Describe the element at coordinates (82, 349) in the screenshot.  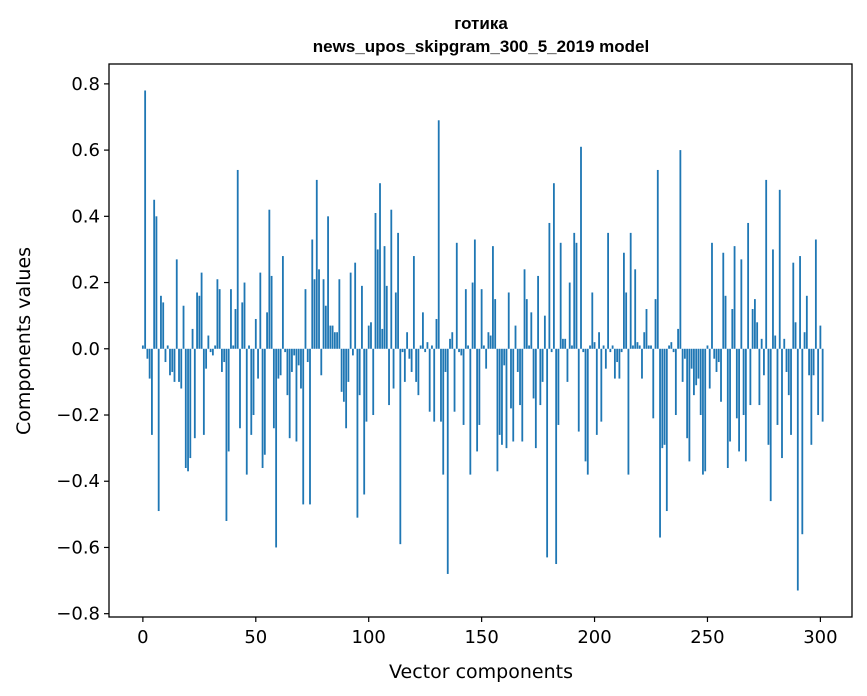
I see `y-axis-ticks: −0.8 −0.6 −0.4 −0.2 0.0 0.2 0.4 0.6 0.8` at that location.